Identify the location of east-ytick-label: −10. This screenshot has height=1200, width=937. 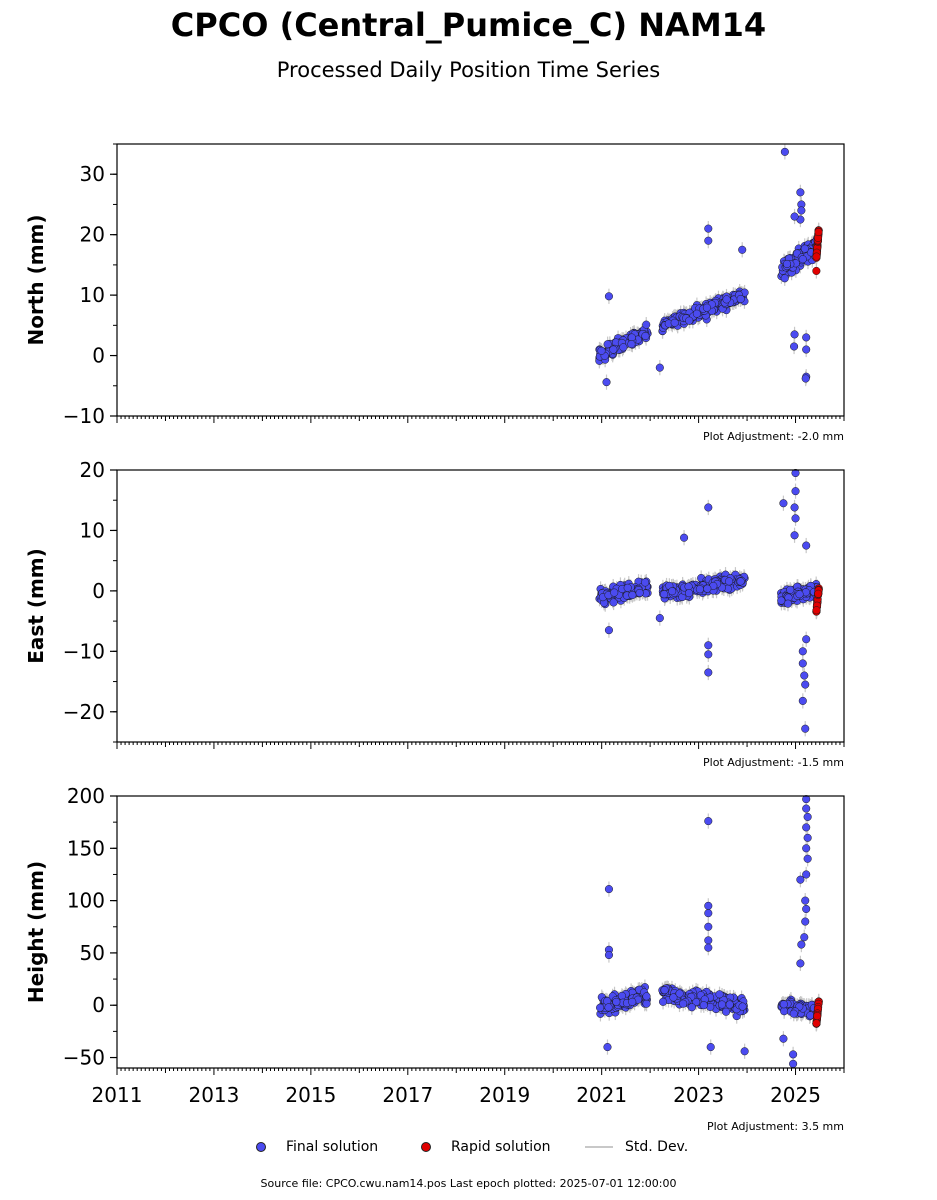
(84, 651).